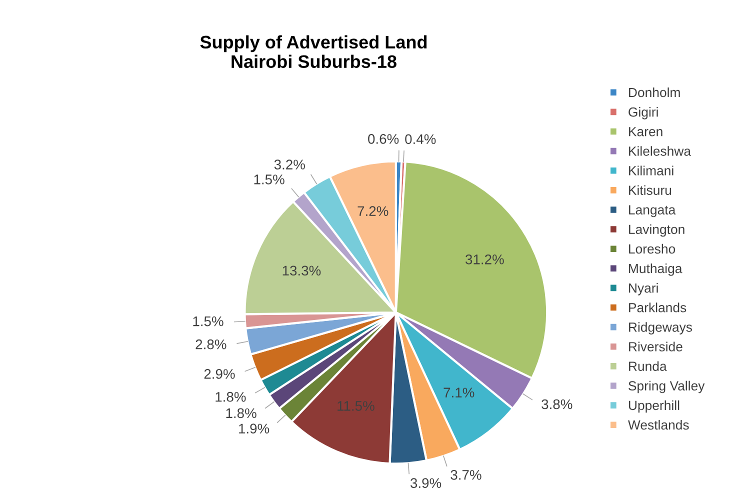 The width and height of the screenshot is (747, 504). I want to click on data-label: 2.9%, so click(219, 374).